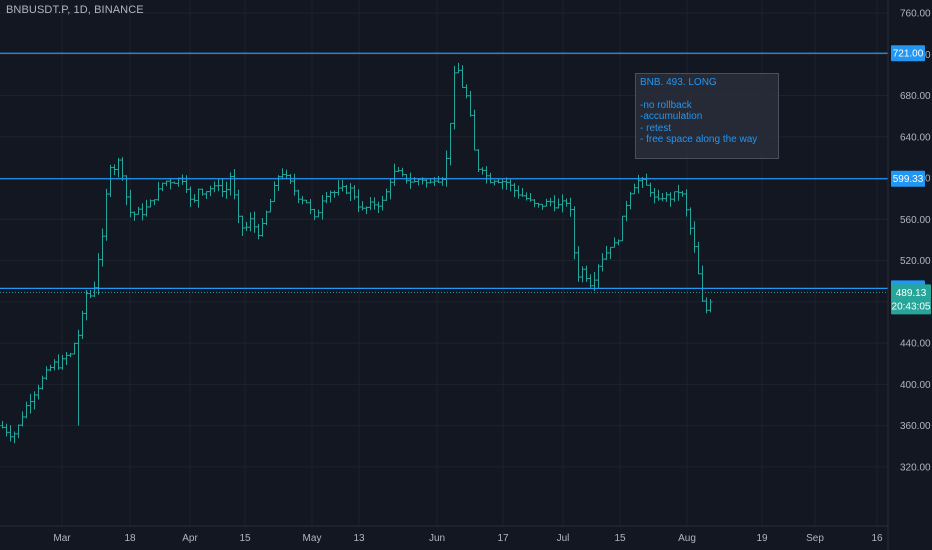 The width and height of the screenshot is (932, 550). I want to click on time-tick-label: 19, so click(762, 538).